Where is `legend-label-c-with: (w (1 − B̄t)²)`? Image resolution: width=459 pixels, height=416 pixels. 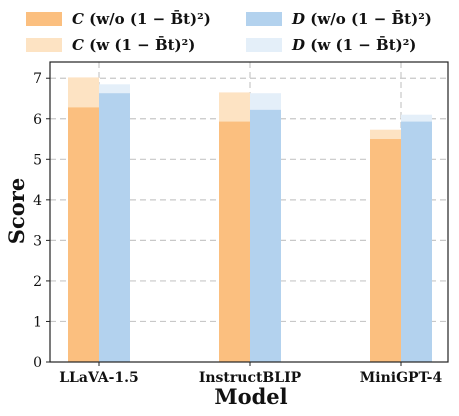
legend-label-c-with: (w (1 − B̄t)²) is located at coordinates (139, 45).